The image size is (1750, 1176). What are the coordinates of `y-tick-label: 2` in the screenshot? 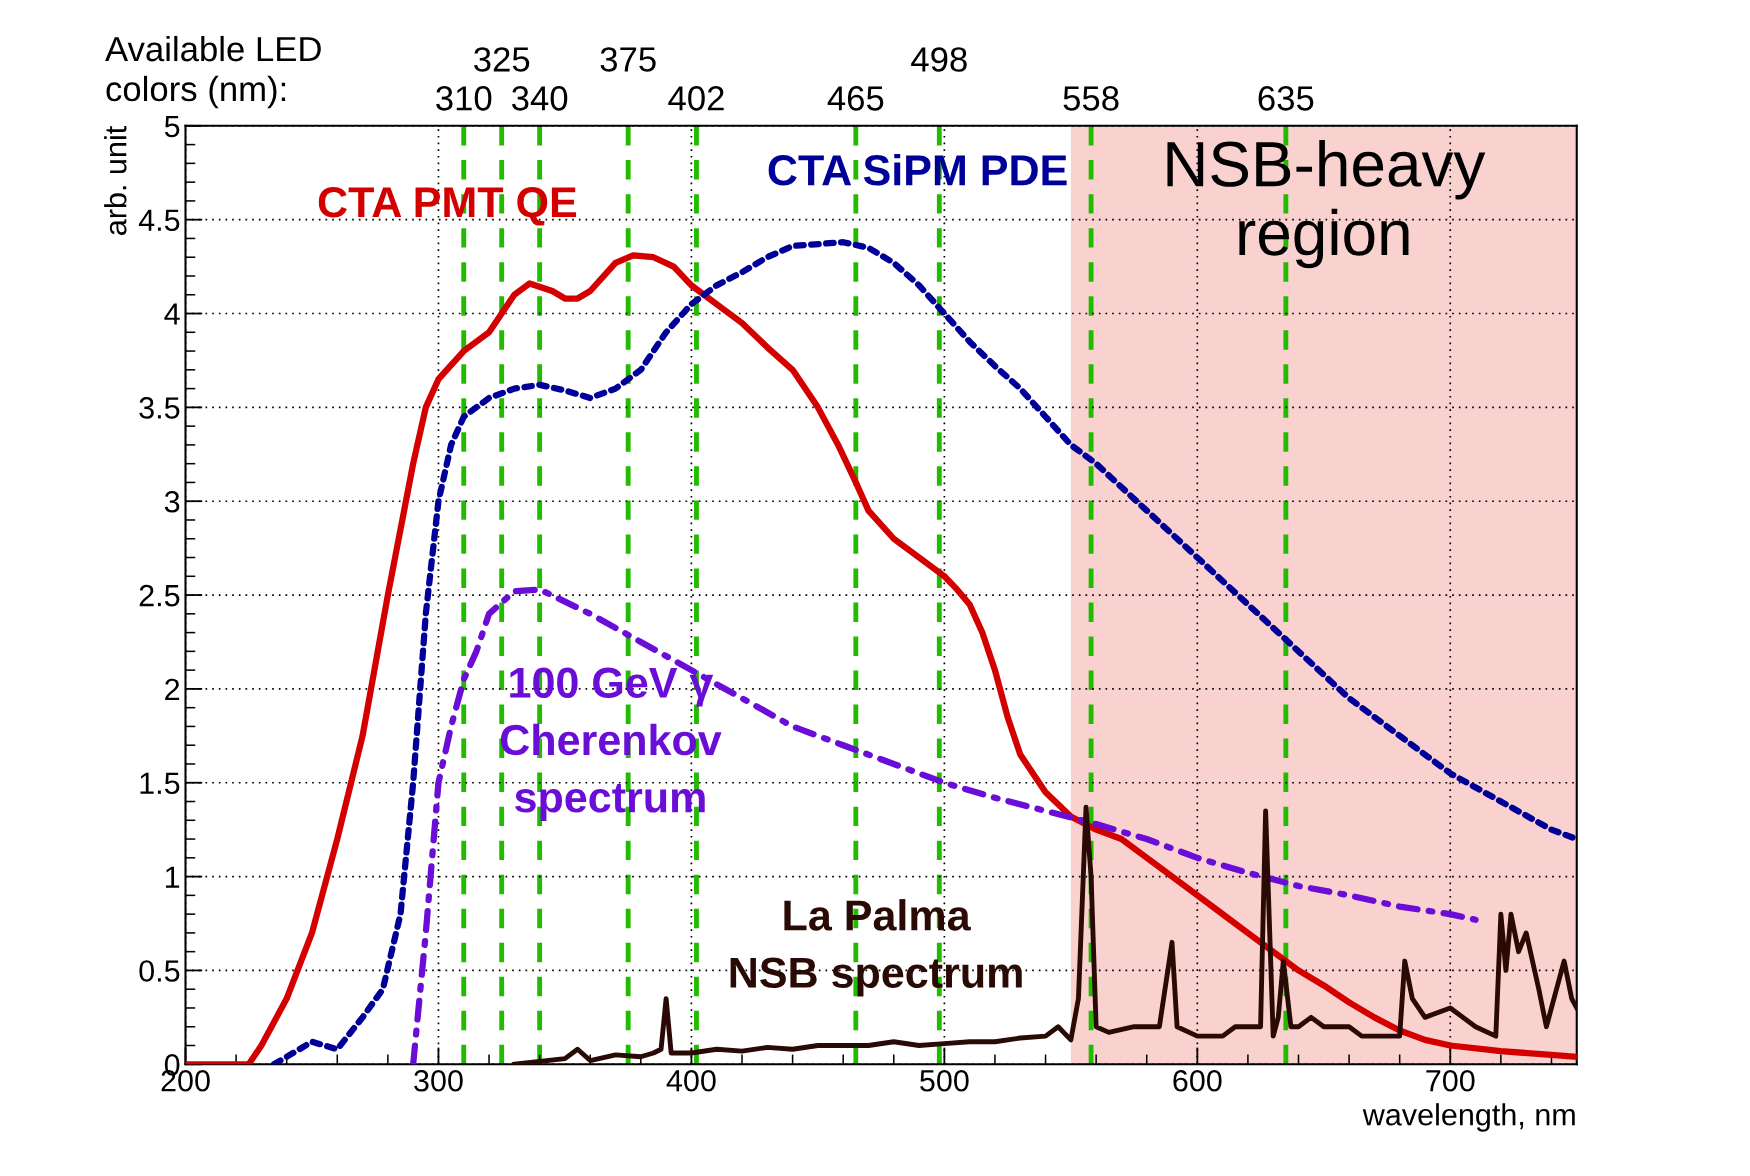 It's located at (172, 689).